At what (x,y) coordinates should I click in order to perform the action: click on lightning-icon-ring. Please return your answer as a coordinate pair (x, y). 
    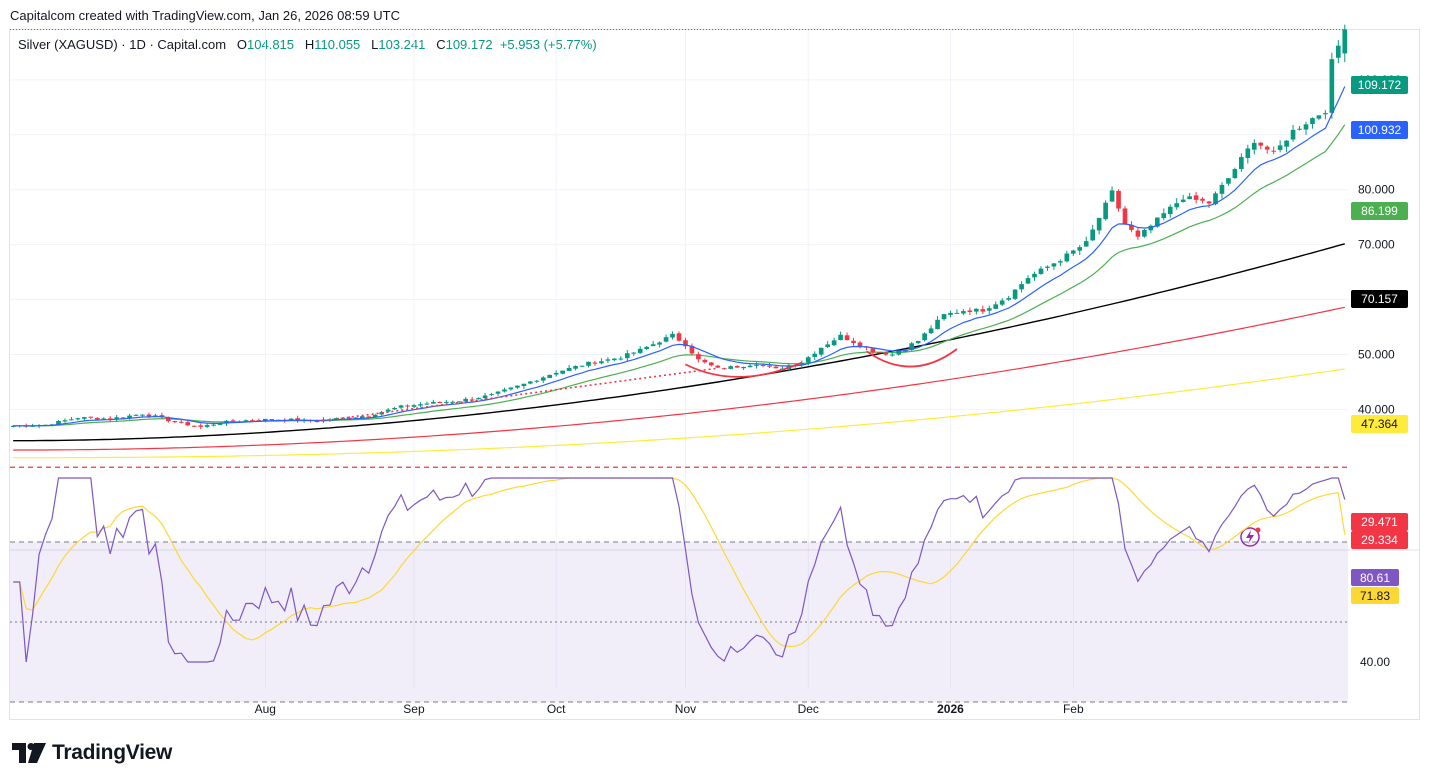
    Looking at the image, I should click on (1250, 537).